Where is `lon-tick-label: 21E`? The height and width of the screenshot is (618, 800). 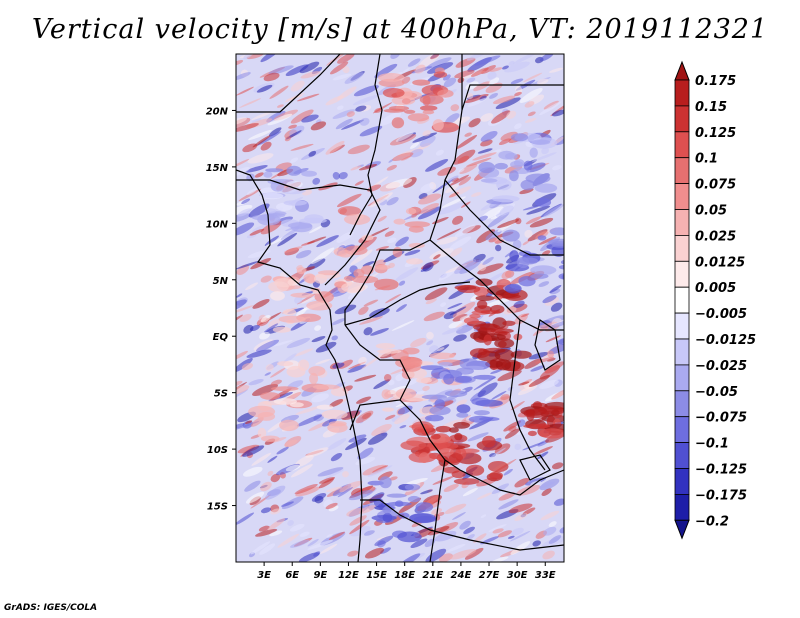
lon-tick-label: 21E is located at coordinates (432, 575).